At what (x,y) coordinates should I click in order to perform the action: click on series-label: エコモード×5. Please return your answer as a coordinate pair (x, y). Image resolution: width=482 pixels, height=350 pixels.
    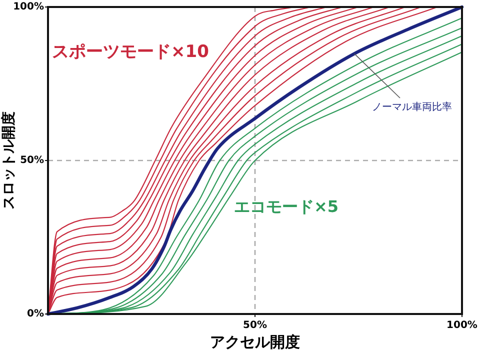
    Looking at the image, I should click on (286, 206).